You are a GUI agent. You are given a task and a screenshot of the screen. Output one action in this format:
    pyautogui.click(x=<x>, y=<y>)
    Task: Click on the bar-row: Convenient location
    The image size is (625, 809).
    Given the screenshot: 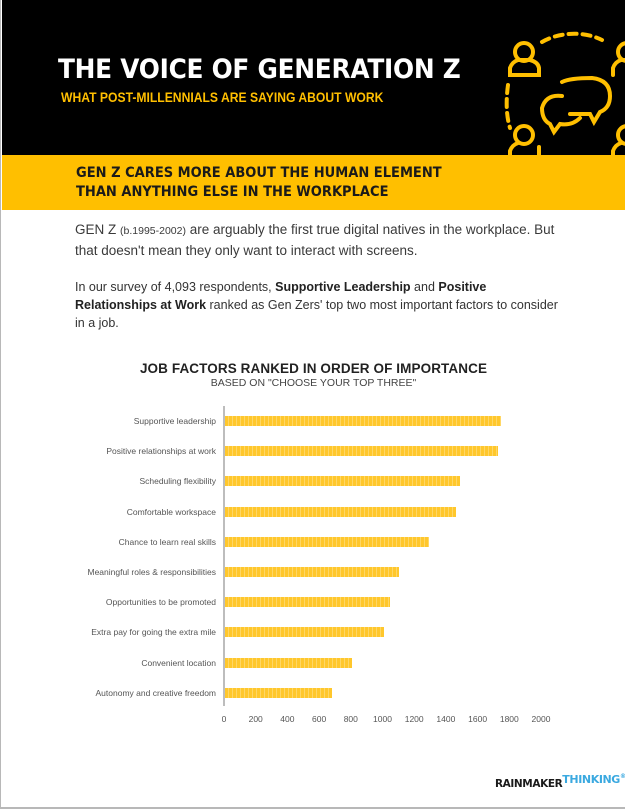 What is the action you would take?
    pyautogui.click(x=313, y=663)
    